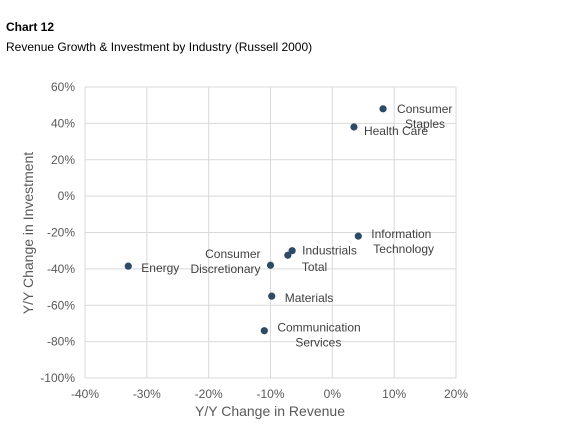 The width and height of the screenshot is (562, 442). What do you see at coordinates (270, 411) in the screenshot?
I see `x-axis-title: Y/Y Change in Revenue` at bounding box center [270, 411].